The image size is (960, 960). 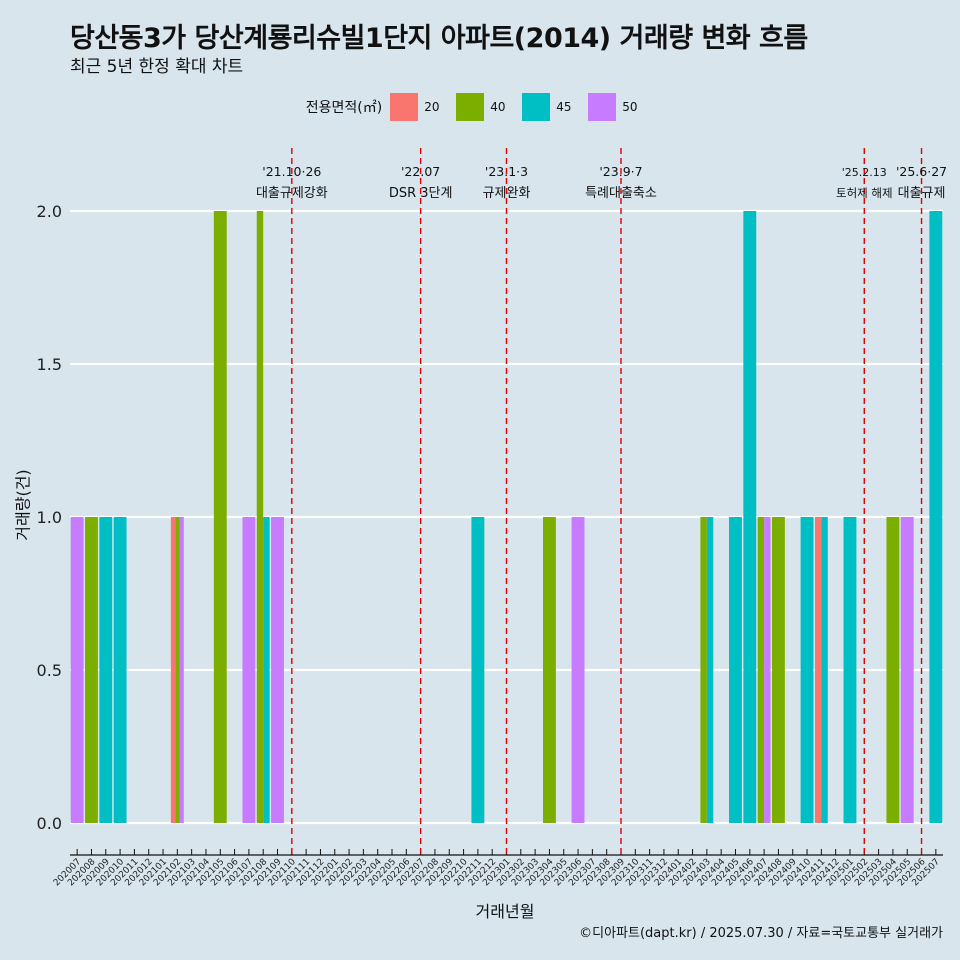 What do you see at coordinates (421, 193) in the screenshot?
I see `annotation-label: DSR 3단계` at bounding box center [421, 193].